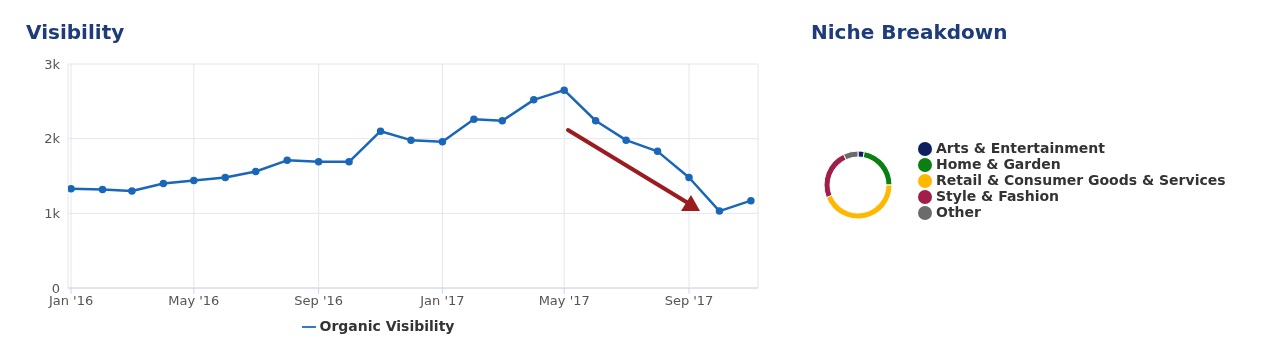 The width and height of the screenshot is (1278, 343). I want to click on chart-title: Niche Breakdown, so click(910, 33).